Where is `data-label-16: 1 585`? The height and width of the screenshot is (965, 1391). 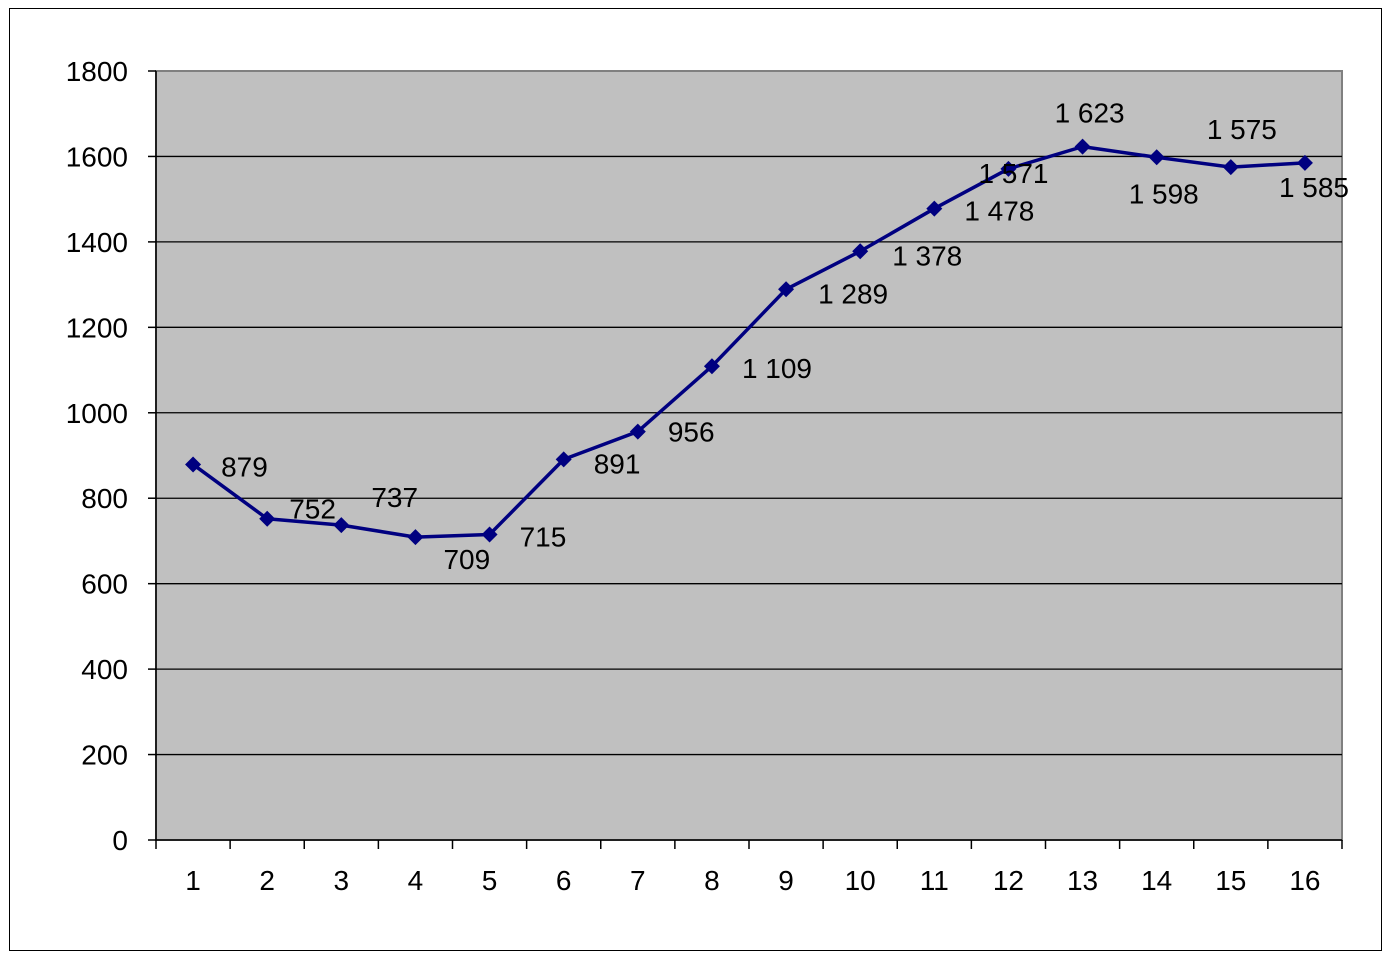 data-label-16: 1 585 is located at coordinates (1314, 187).